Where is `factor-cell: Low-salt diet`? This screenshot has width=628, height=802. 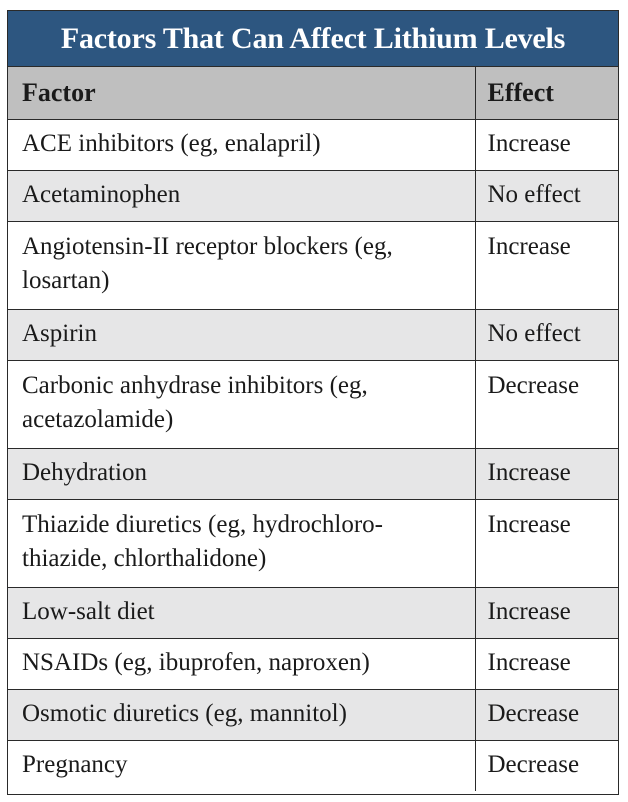
factor-cell: Low-salt diet is located at coordinates (241, 613).